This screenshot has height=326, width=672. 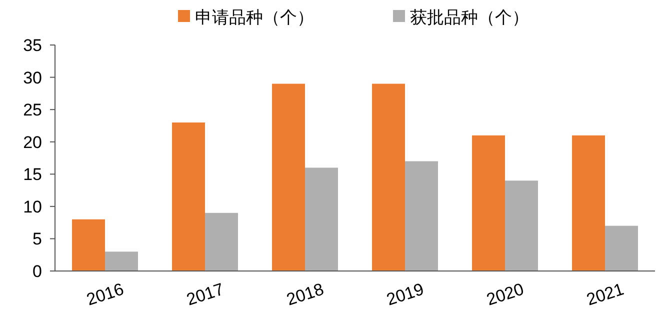 What do you see at coordinates (469, 17) in the screenshot?
I see `legend-label: 获批品种（个）` at bounding box center [469, 17].